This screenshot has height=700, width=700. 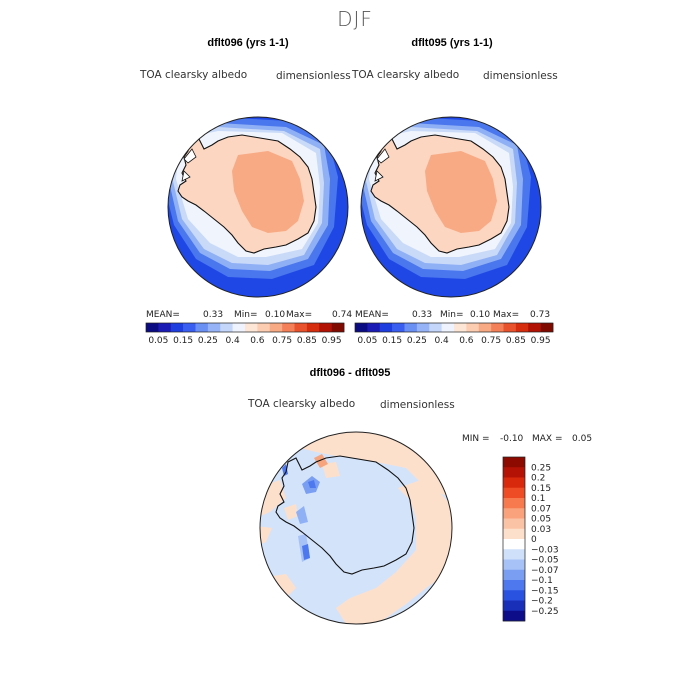 I want to click on colorbar-tick-label: 0.07, so click(x=541, y=509).